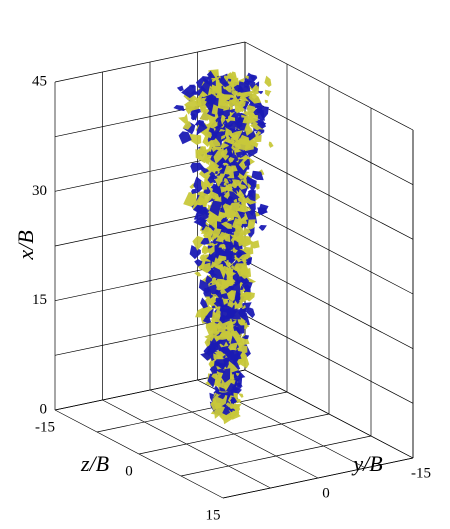 The height and width of the screenshot is (529, 450). I want to click on x-tick-label: 0, so click(44, 409).